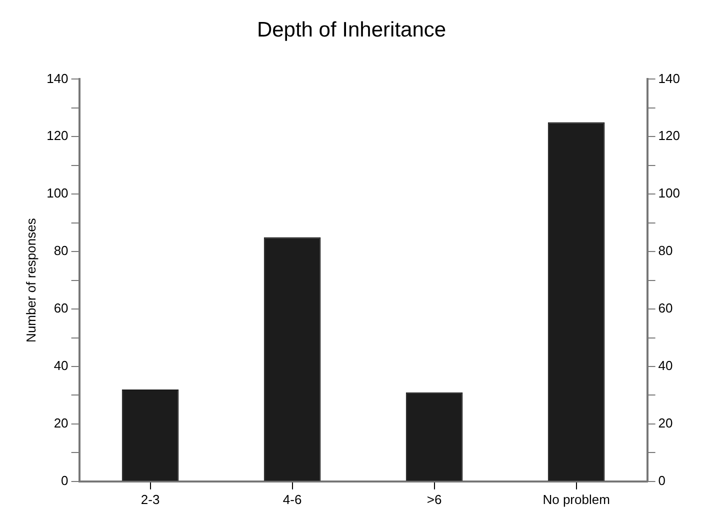 This screenshot has height=521, width=703. What do you see at coordinates (57, 193) in the screenshot?
I see `y-tick-label: 100` at bounding box center [57, 193].